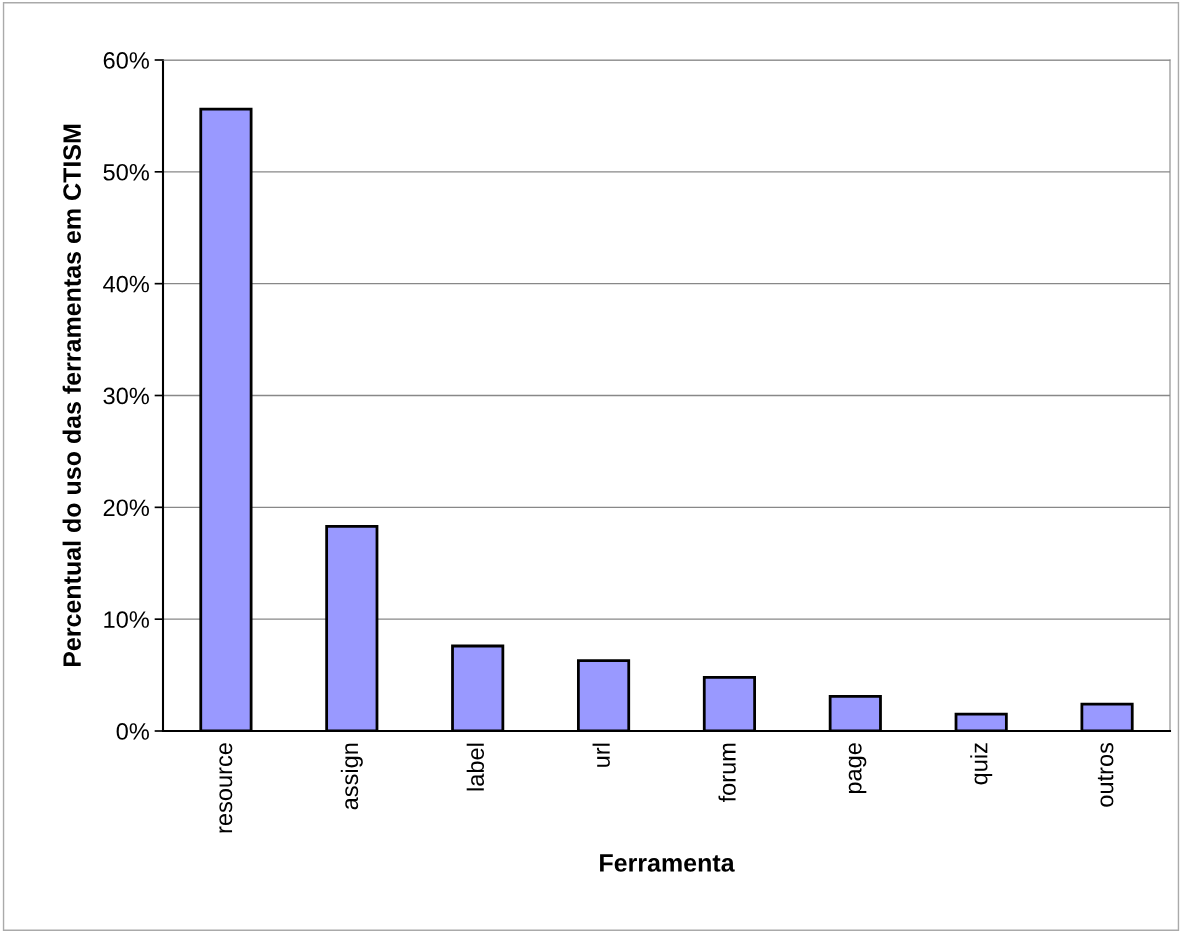 The image size is (1182, 933). I want to click on x-tick-label: quiz, so click(981, 764).